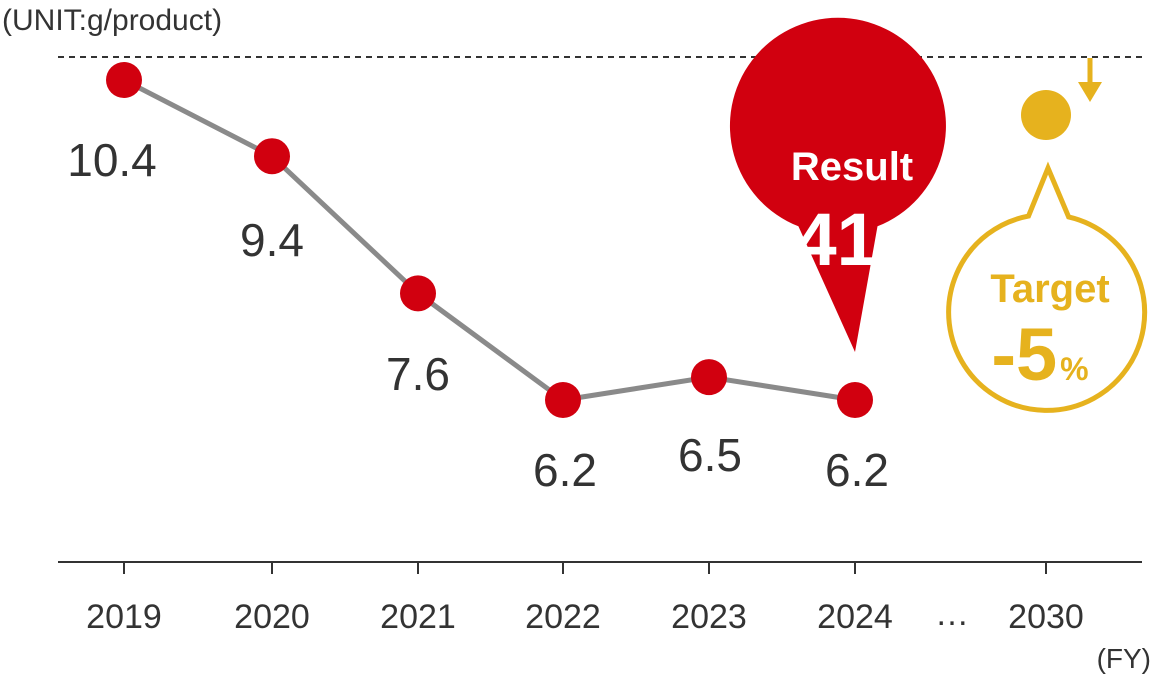  I want to click on target-callout: Target -5%, so click(1047, 235).